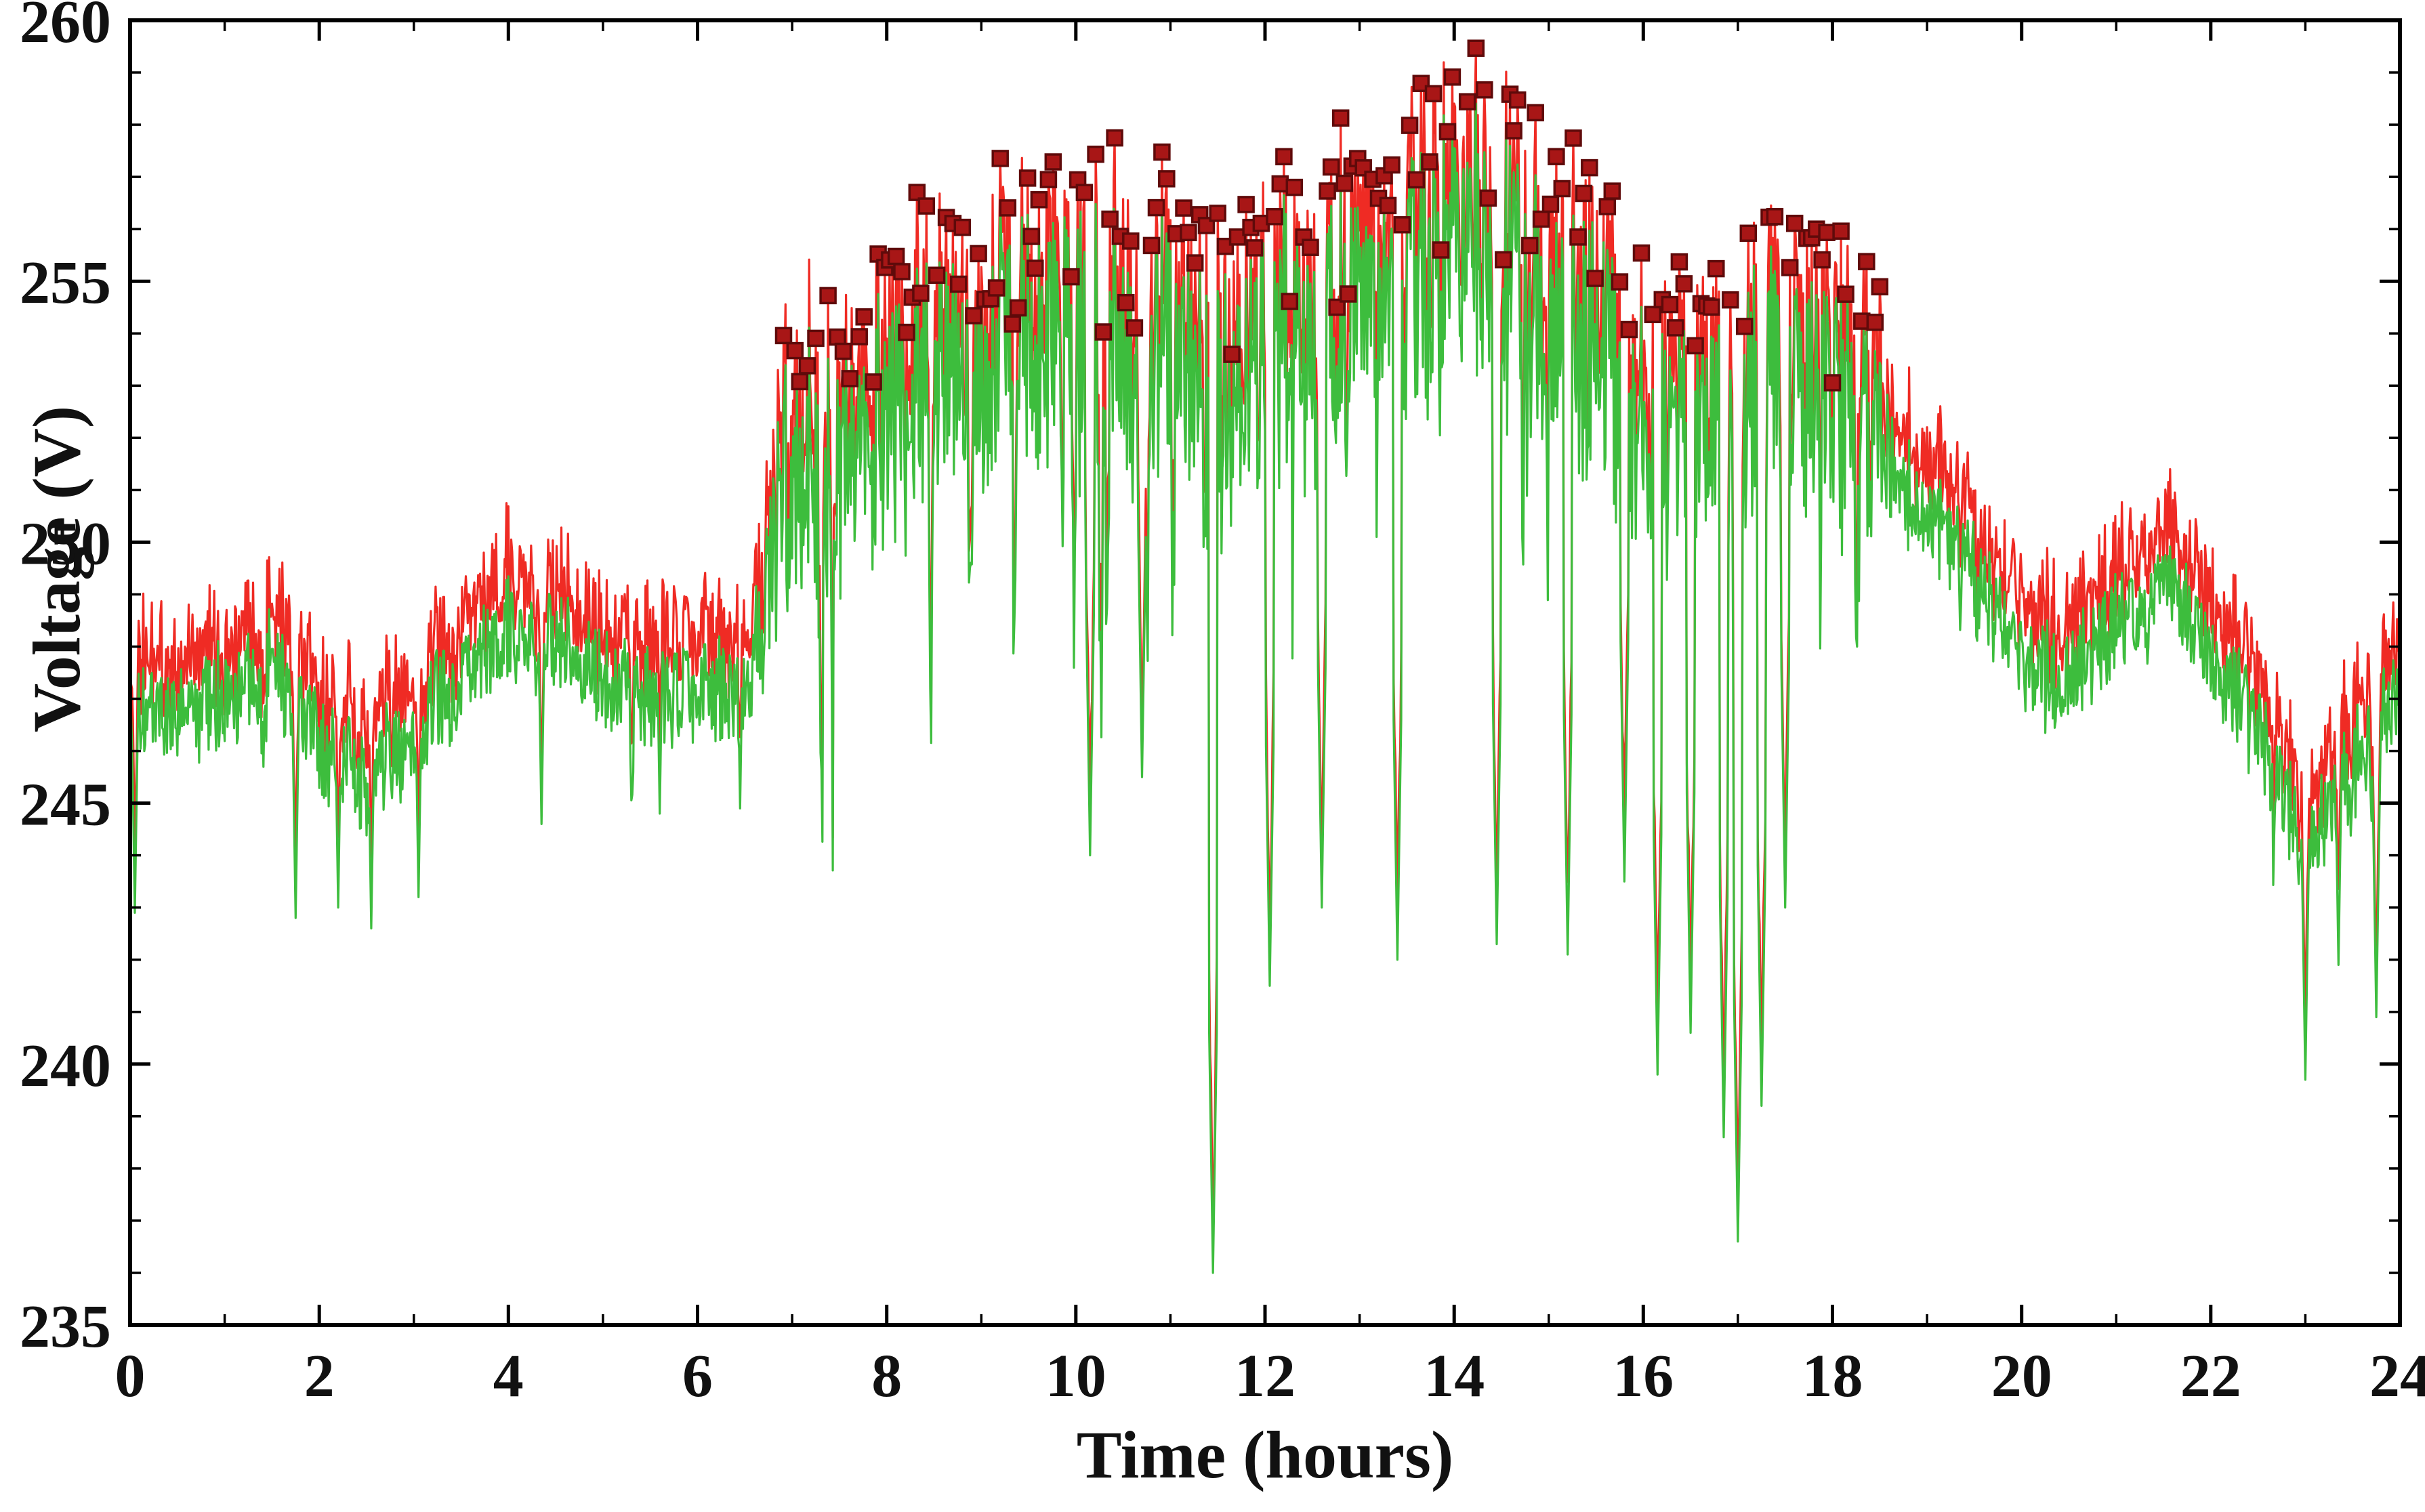 The width and height of the screenshot is (2425, 1512). Describe the element at coordinates (1265, 1376) in the screenshot. I see `svg-text: 12` at that location.